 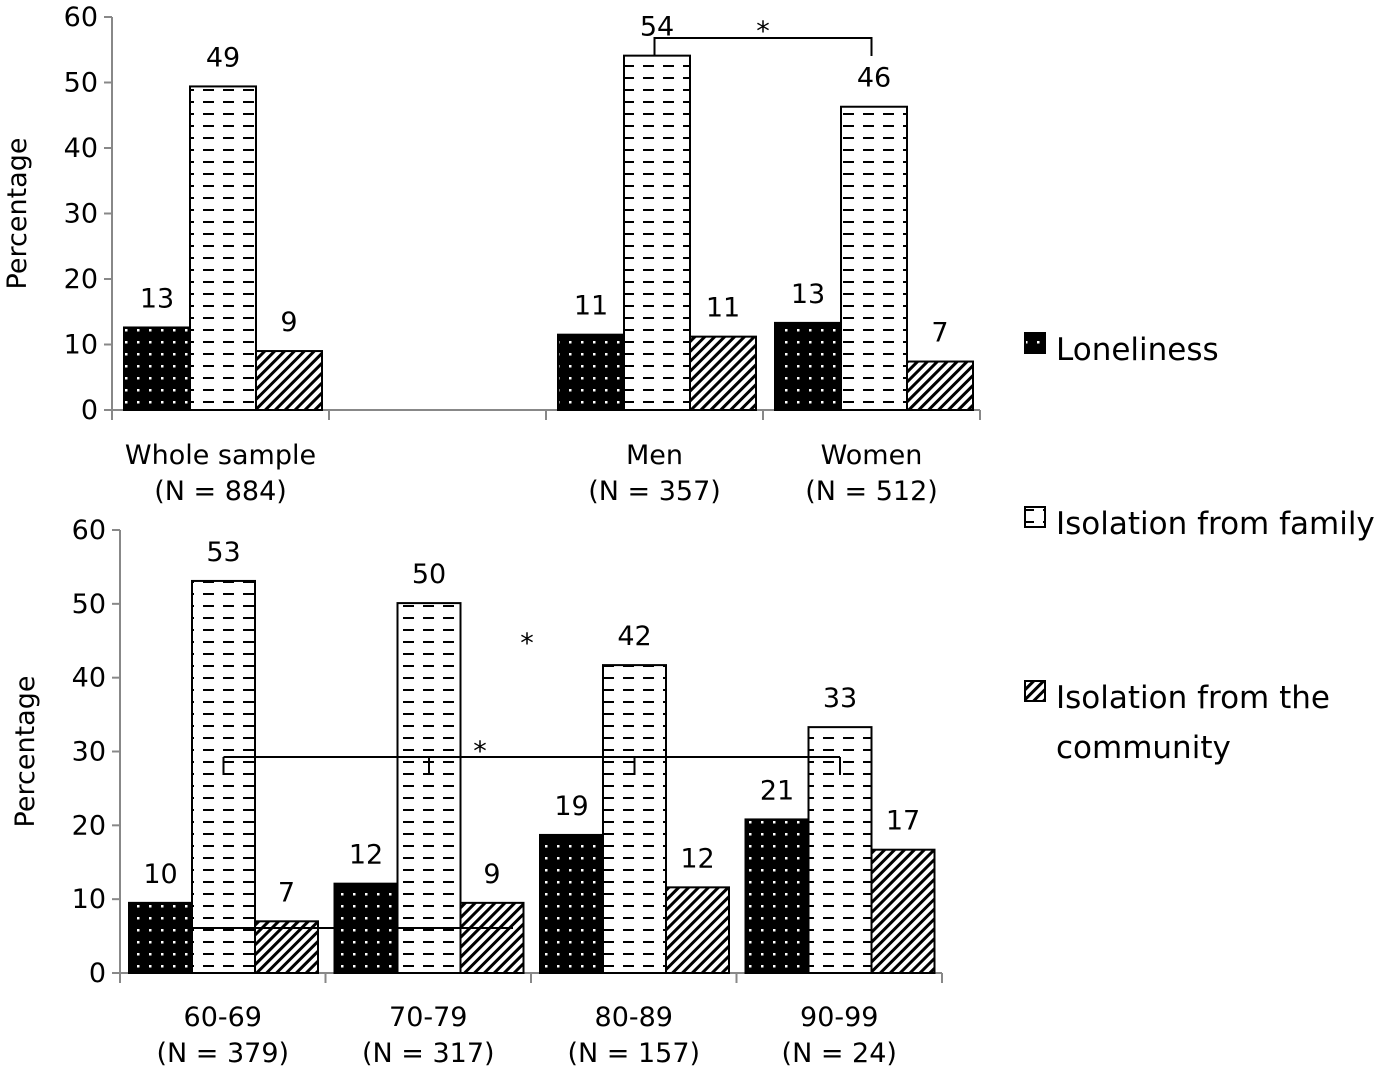 What do you see at coordinates (222, 1053) in the screenshot?
I see `category-label: (N = 379)` at bounding box center [222, 1053].